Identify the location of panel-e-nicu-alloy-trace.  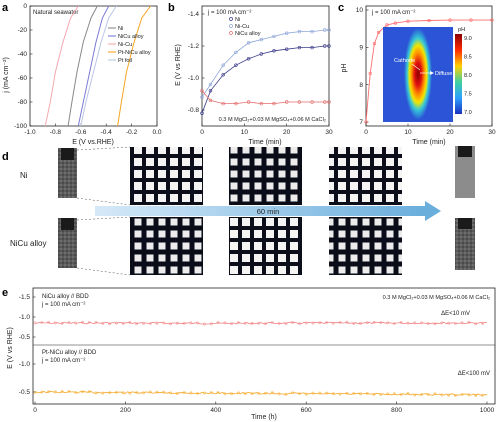
(260, 323).